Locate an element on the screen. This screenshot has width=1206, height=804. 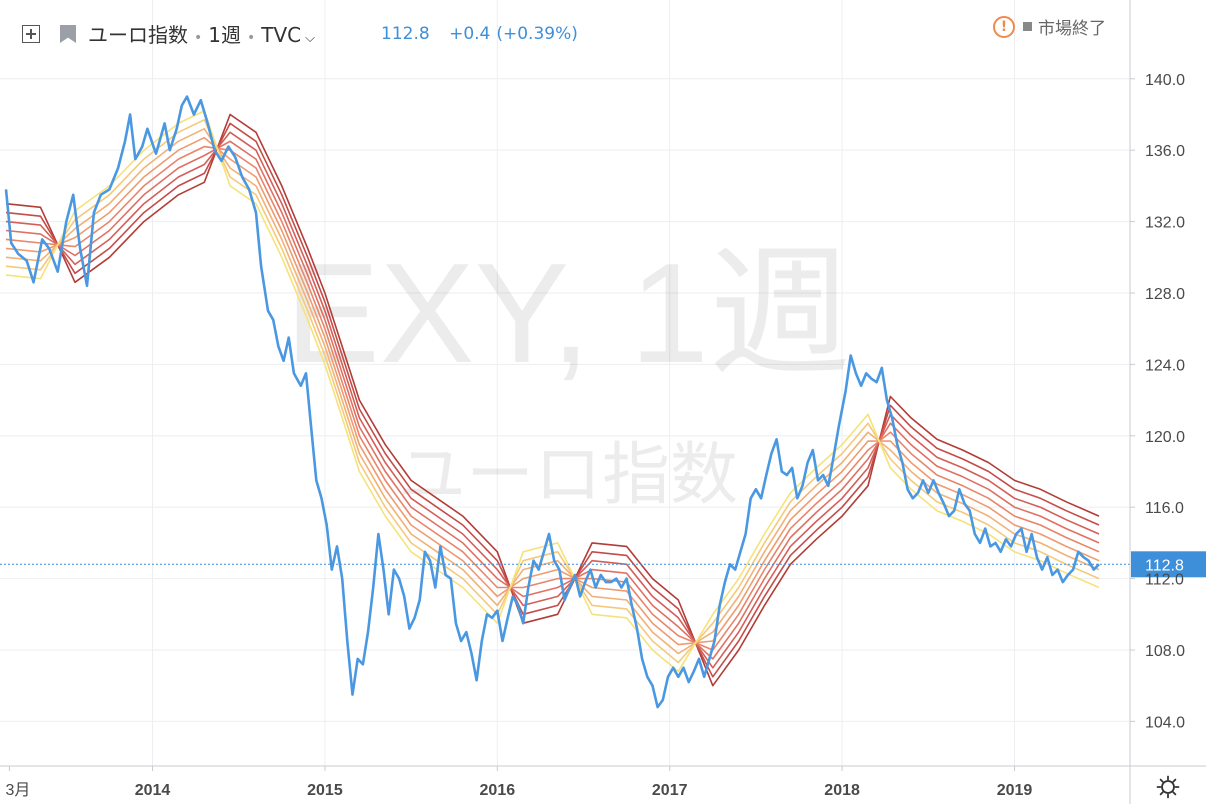
expand-icon is located at coordinates (31, 34).